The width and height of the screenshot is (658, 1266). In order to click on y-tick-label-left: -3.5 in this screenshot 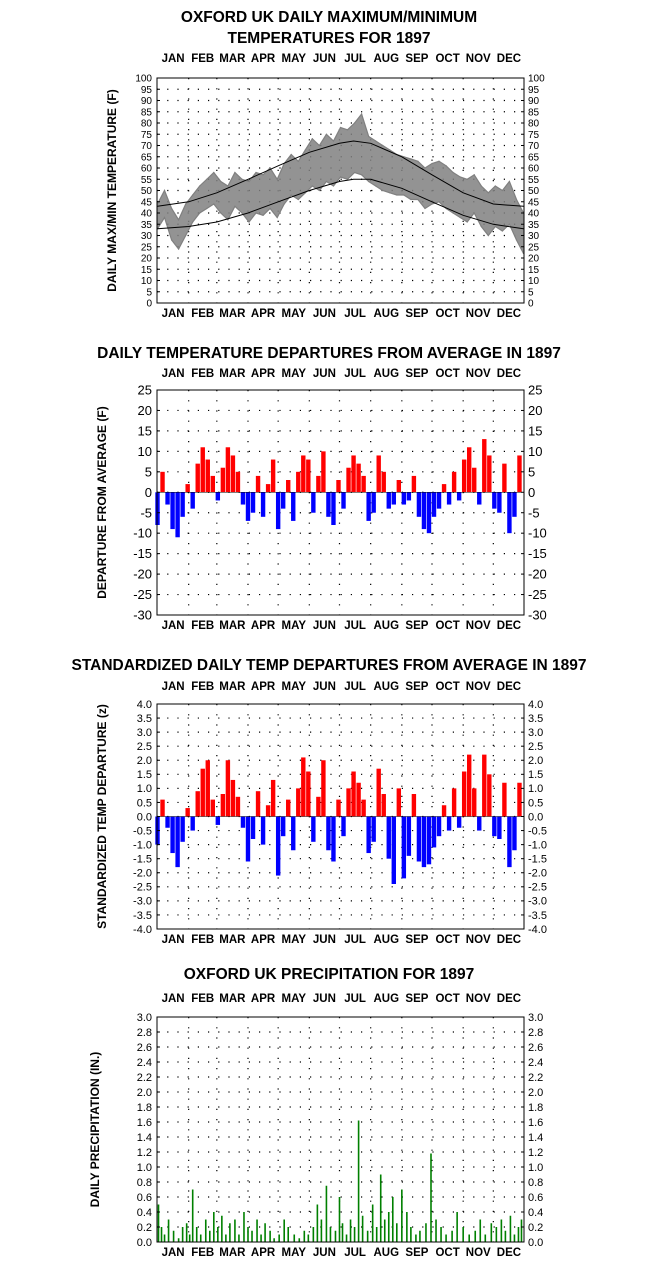, I will do `click(142, 916)`.